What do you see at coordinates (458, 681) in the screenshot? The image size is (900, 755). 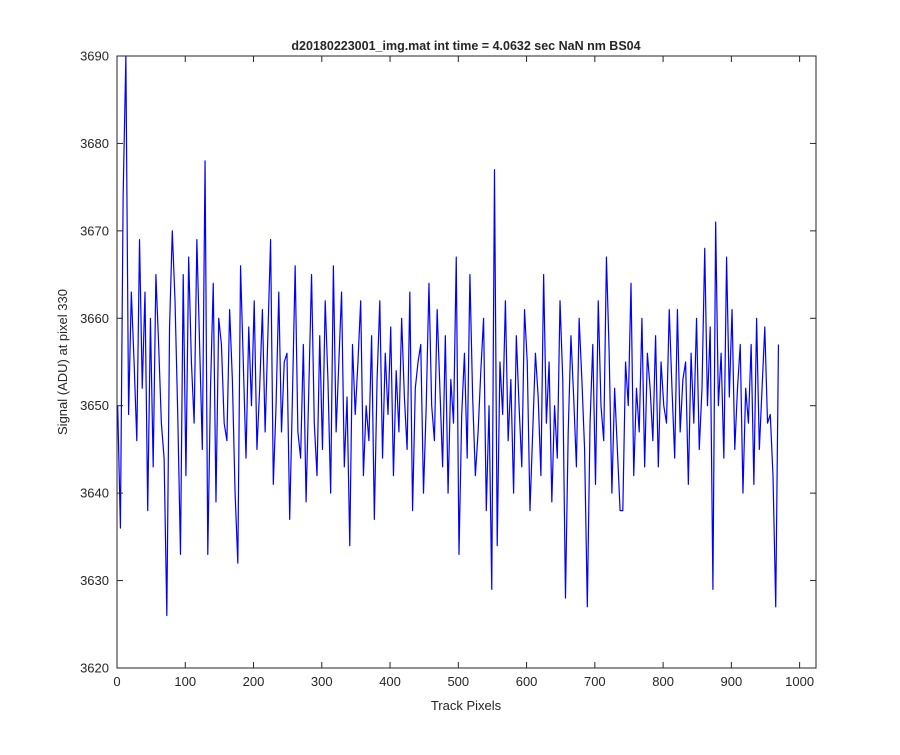 I see `x-tick-label: 500` at bounding box center [458, 681].